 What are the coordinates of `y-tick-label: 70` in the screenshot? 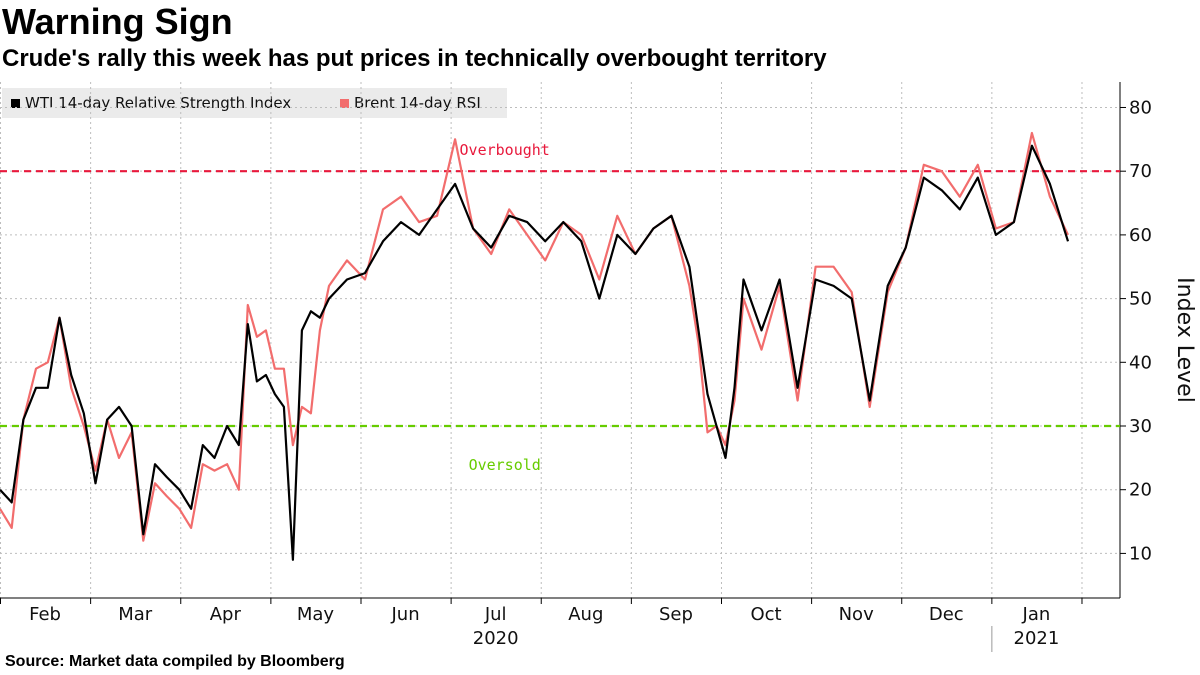 It's located at (1140, 171).